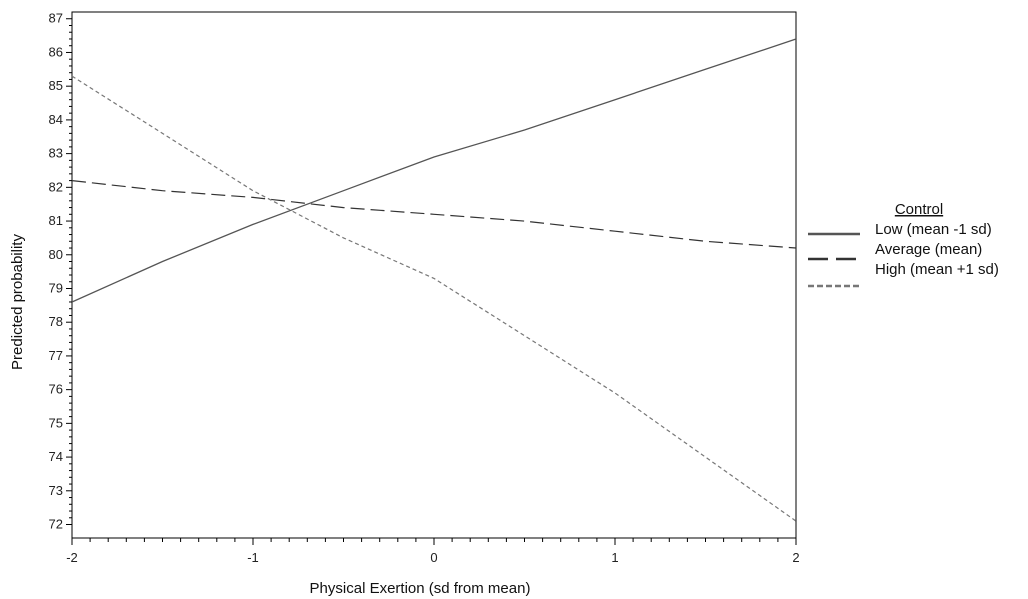 Image resolution: width=1028 pixels, height=599 pixels. I want to click on y-tick-label: 82, so click(56, 186).